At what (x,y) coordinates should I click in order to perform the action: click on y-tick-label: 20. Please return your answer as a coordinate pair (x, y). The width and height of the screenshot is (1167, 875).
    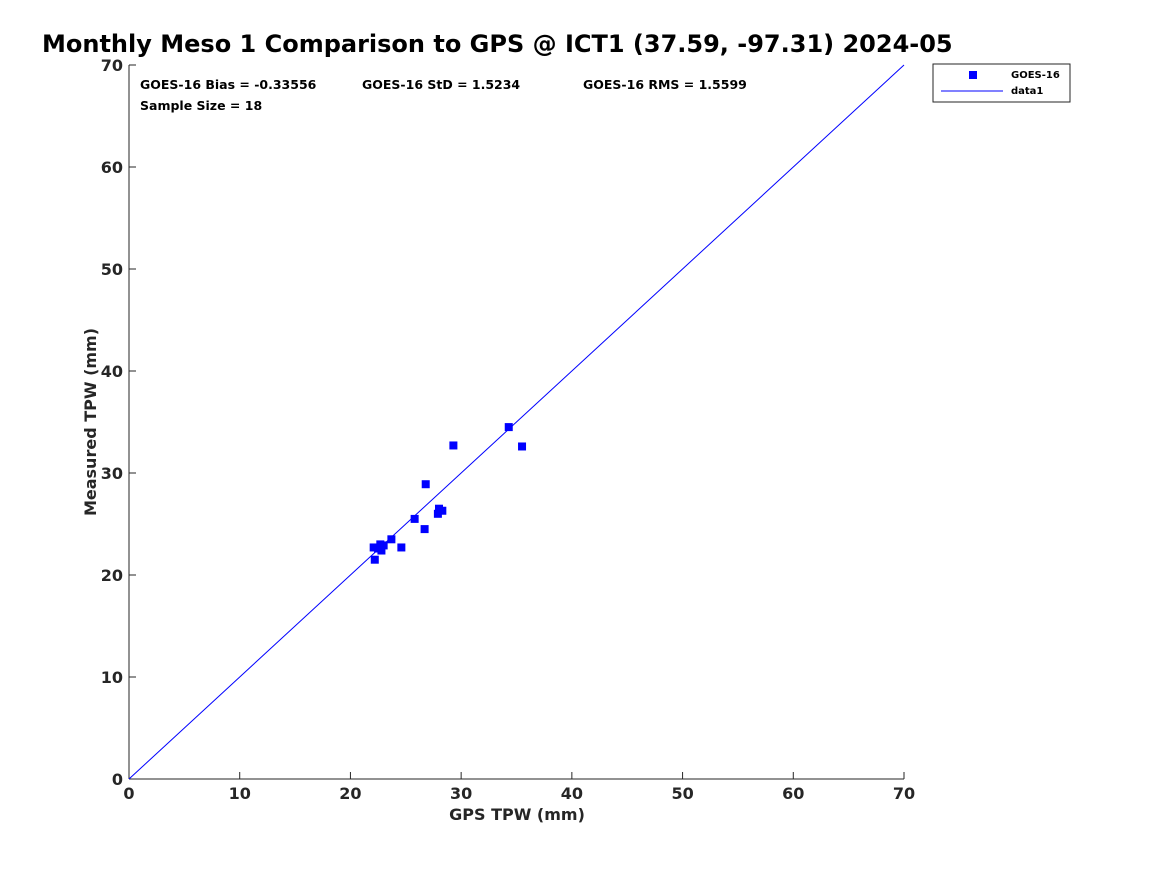
    Looking at the image, I should click on (112, 575).